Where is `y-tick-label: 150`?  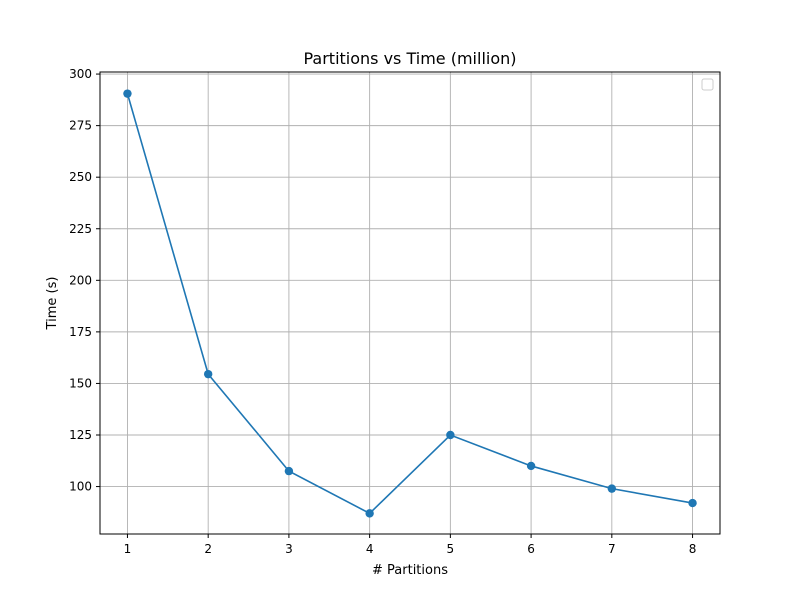 y-tick-label: 150 is located at coordinates (80, 383).